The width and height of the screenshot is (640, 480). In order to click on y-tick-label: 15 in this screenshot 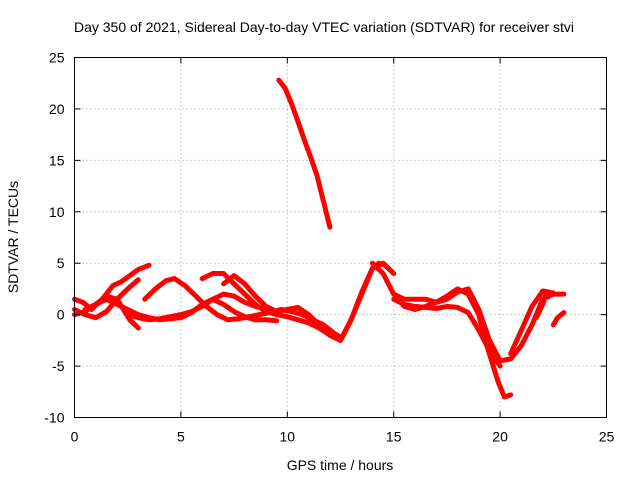, I will do `click(57, 160)`.